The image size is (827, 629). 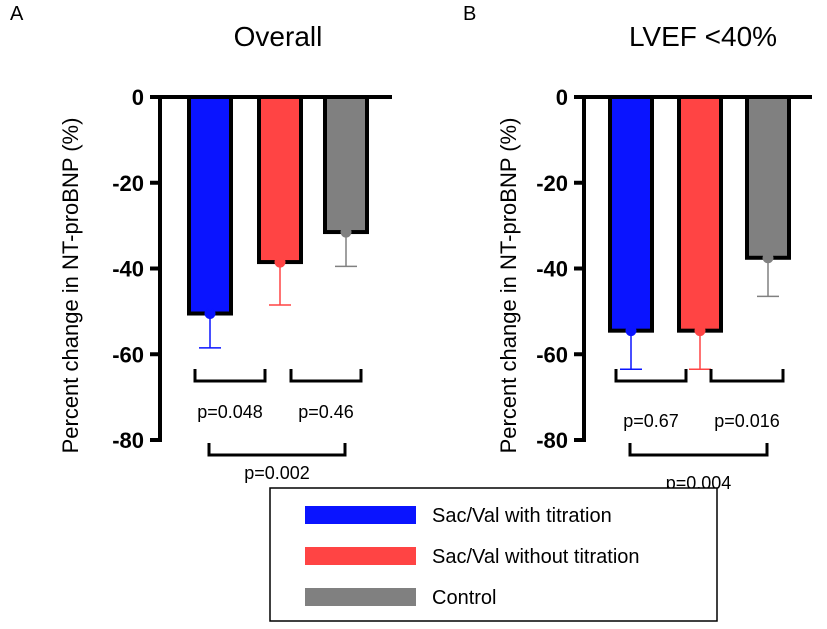 What do you see at coordinates (522, 516) in the screenshot?
I see `legend-label: Sac/Val with titration` at bounding box center [522, 516].